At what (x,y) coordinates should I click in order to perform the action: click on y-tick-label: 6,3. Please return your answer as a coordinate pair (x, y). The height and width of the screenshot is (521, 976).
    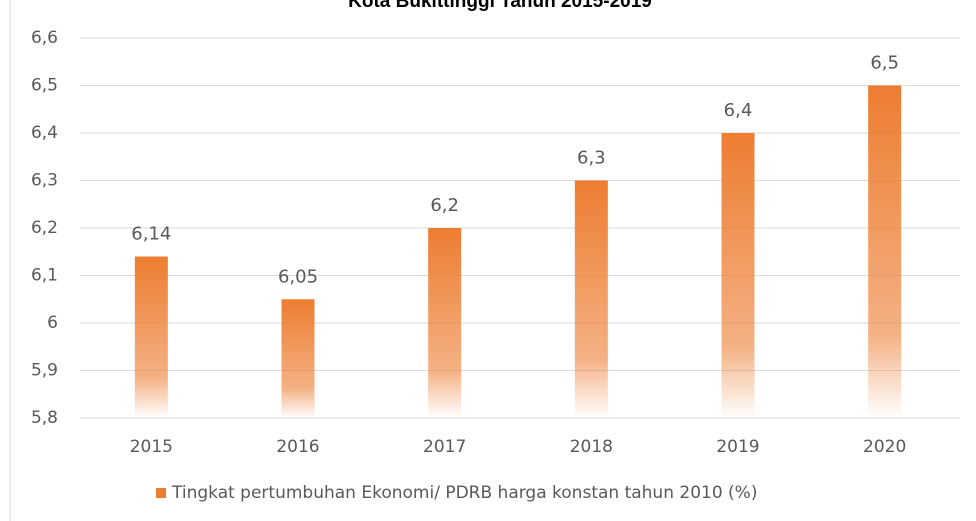
    Looking at the image, I should click on (44, 181).